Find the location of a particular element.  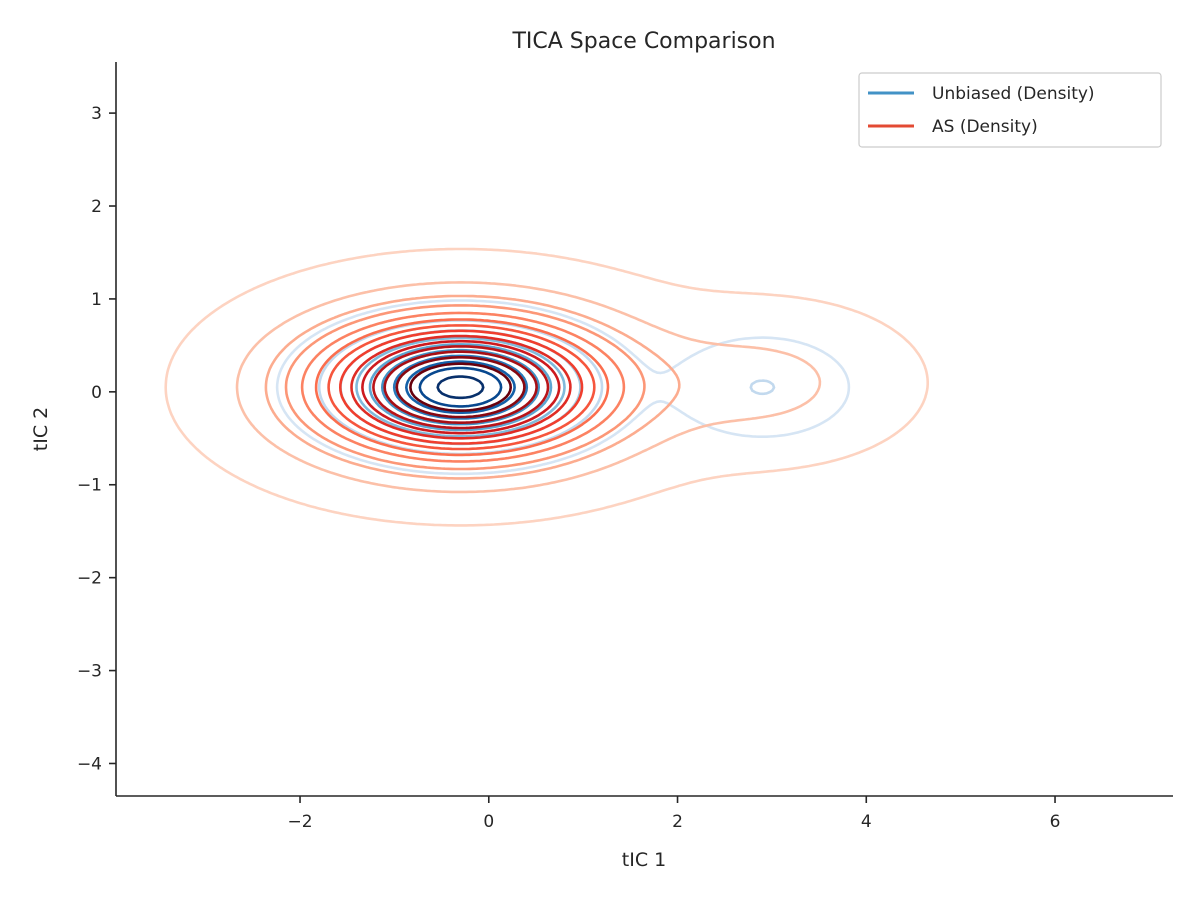

legend-label: Unbiased (Density) is located at coordinates (1013, 94).